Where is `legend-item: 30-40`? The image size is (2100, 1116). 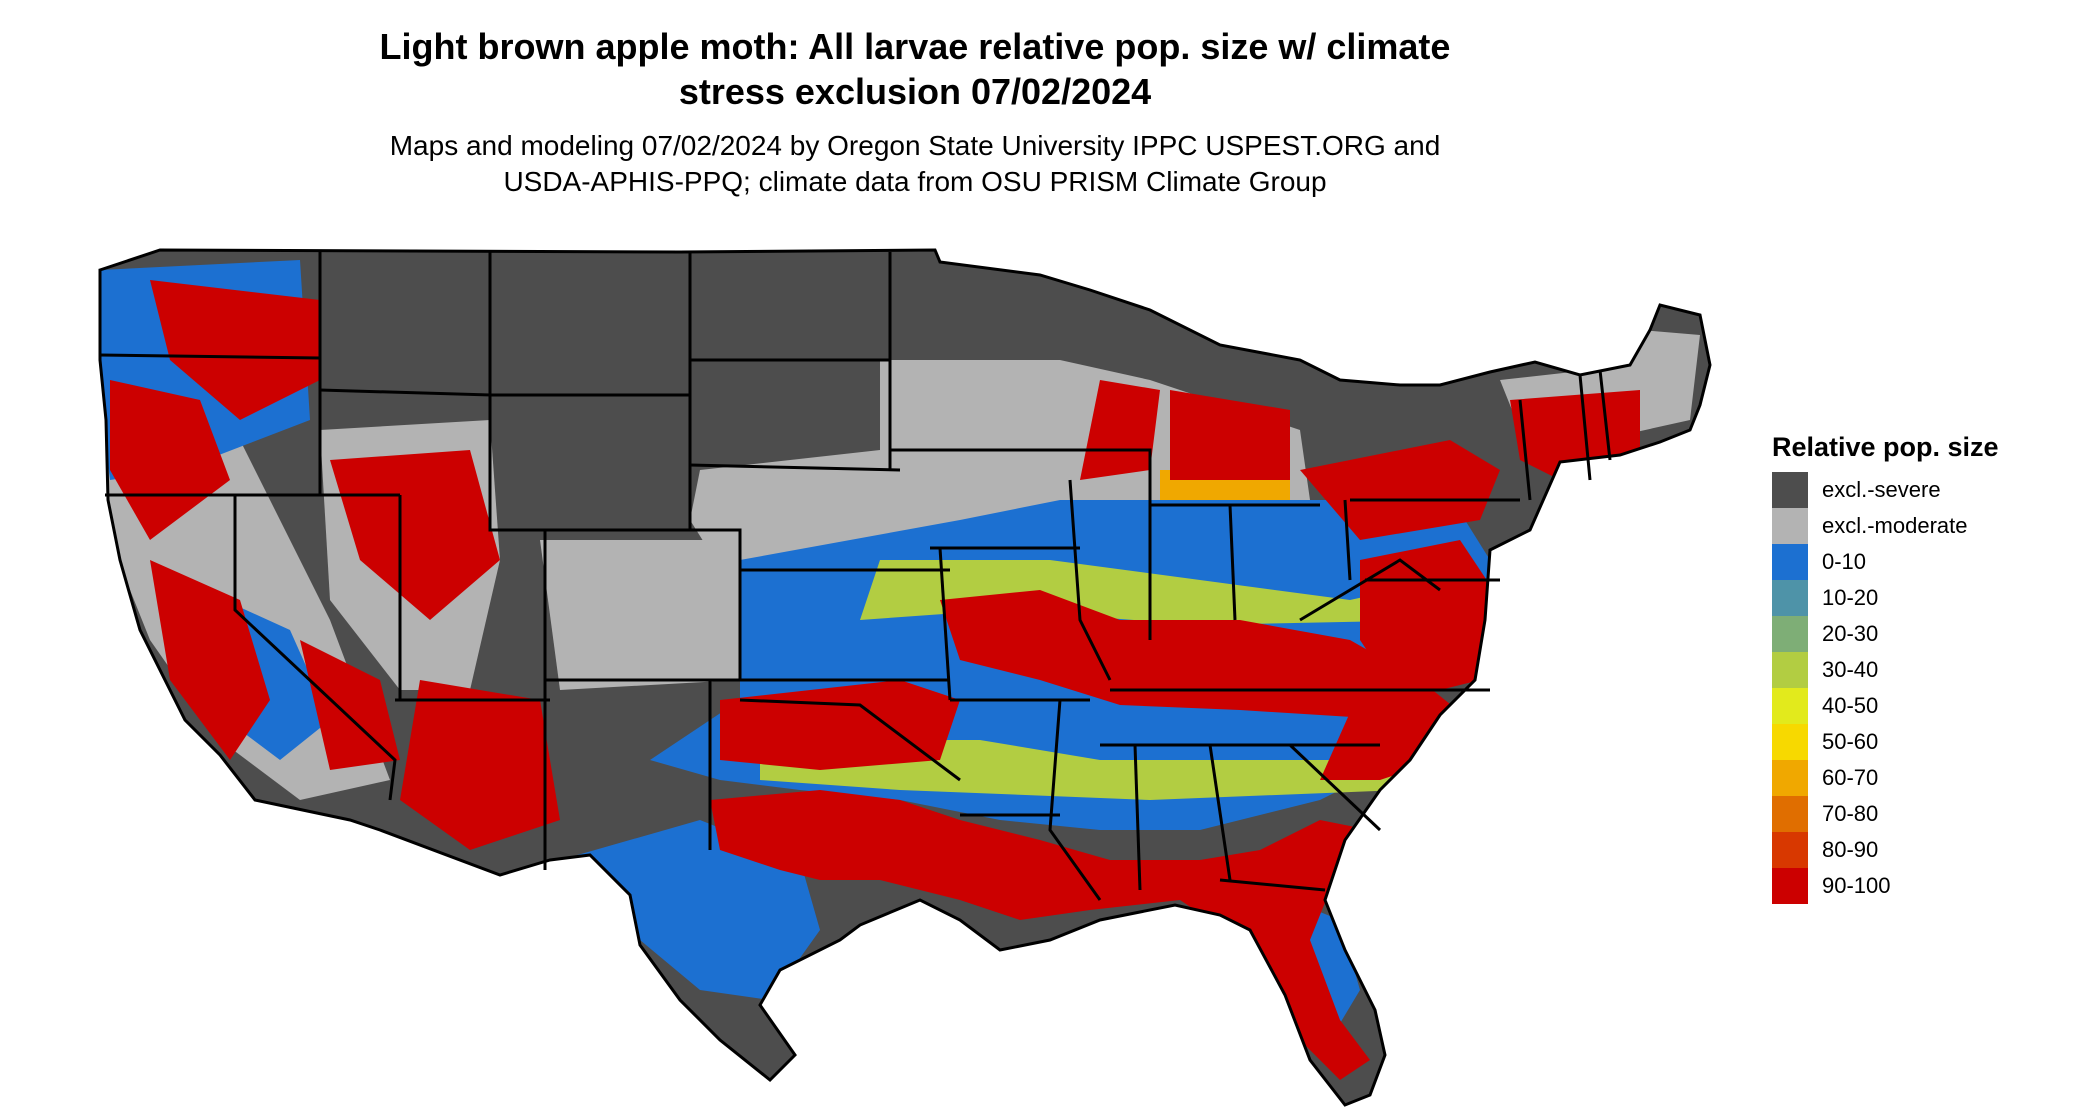
legend-item: 30-40 is located at coordinates (1922, 670).